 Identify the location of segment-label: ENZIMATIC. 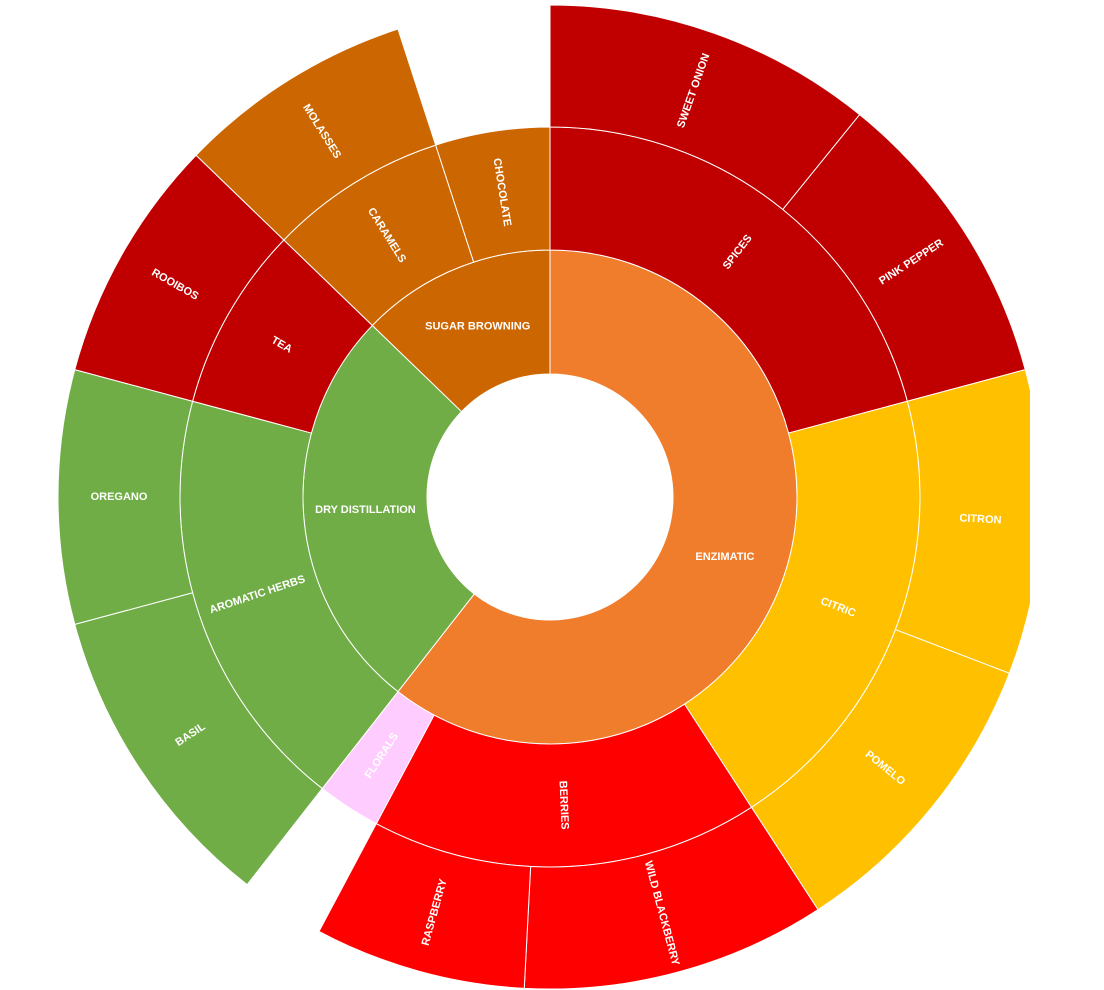
(724, 557).